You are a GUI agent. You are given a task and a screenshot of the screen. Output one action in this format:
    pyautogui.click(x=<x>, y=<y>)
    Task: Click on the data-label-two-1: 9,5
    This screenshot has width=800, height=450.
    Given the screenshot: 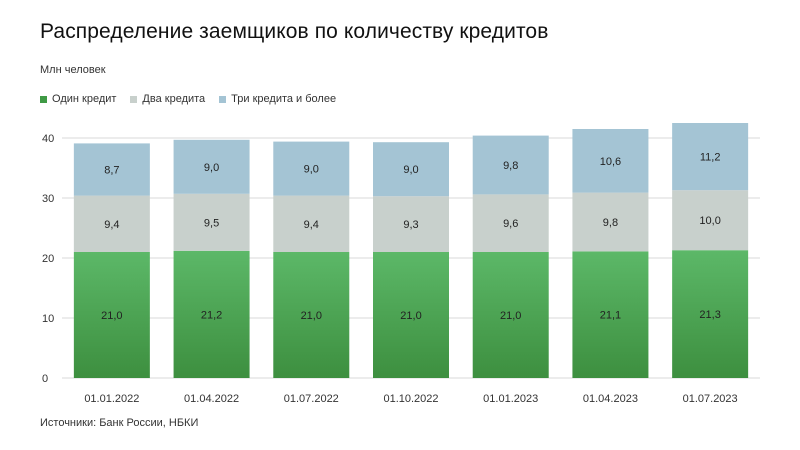 What is the action you would take?
    pyautogui.click(x=211, y=223)
    